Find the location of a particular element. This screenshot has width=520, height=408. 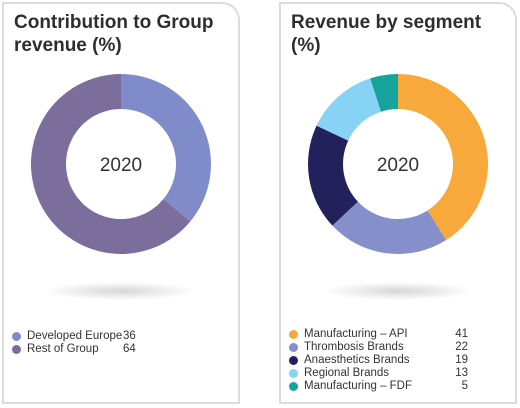

donut-slice-regional-brands is located at coordinates (349, 109).